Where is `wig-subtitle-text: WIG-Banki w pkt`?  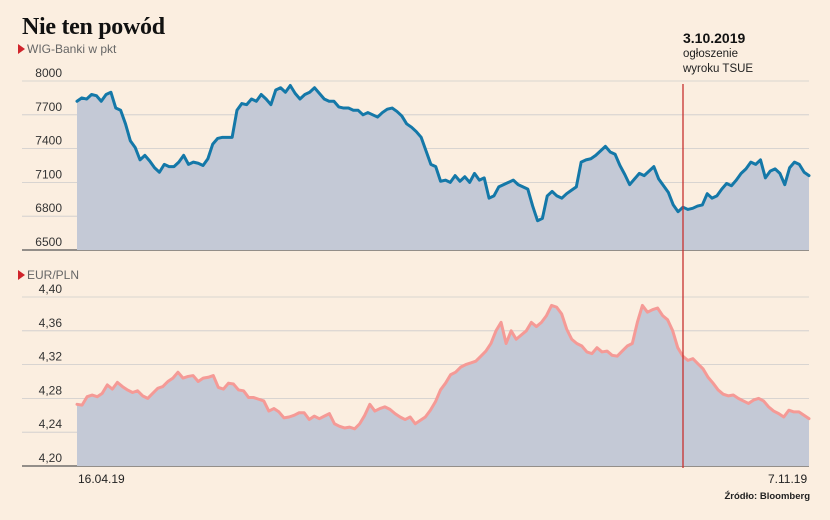 wig-subtitle-text: WIG-Banki w pkt is located at coordinates (72, 49).